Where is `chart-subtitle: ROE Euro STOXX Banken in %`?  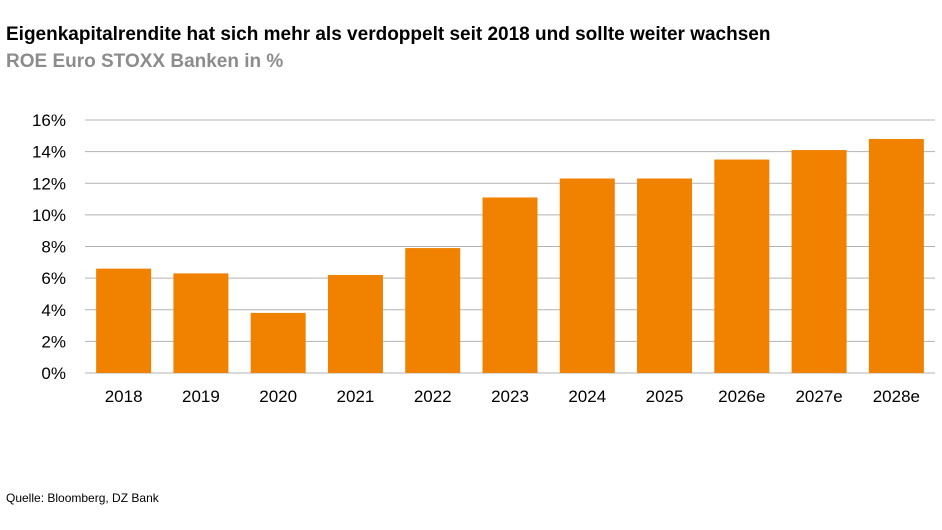
chart-subtitle: ROE Euro STOXX Banken in % is located at coordinates (145, 61).